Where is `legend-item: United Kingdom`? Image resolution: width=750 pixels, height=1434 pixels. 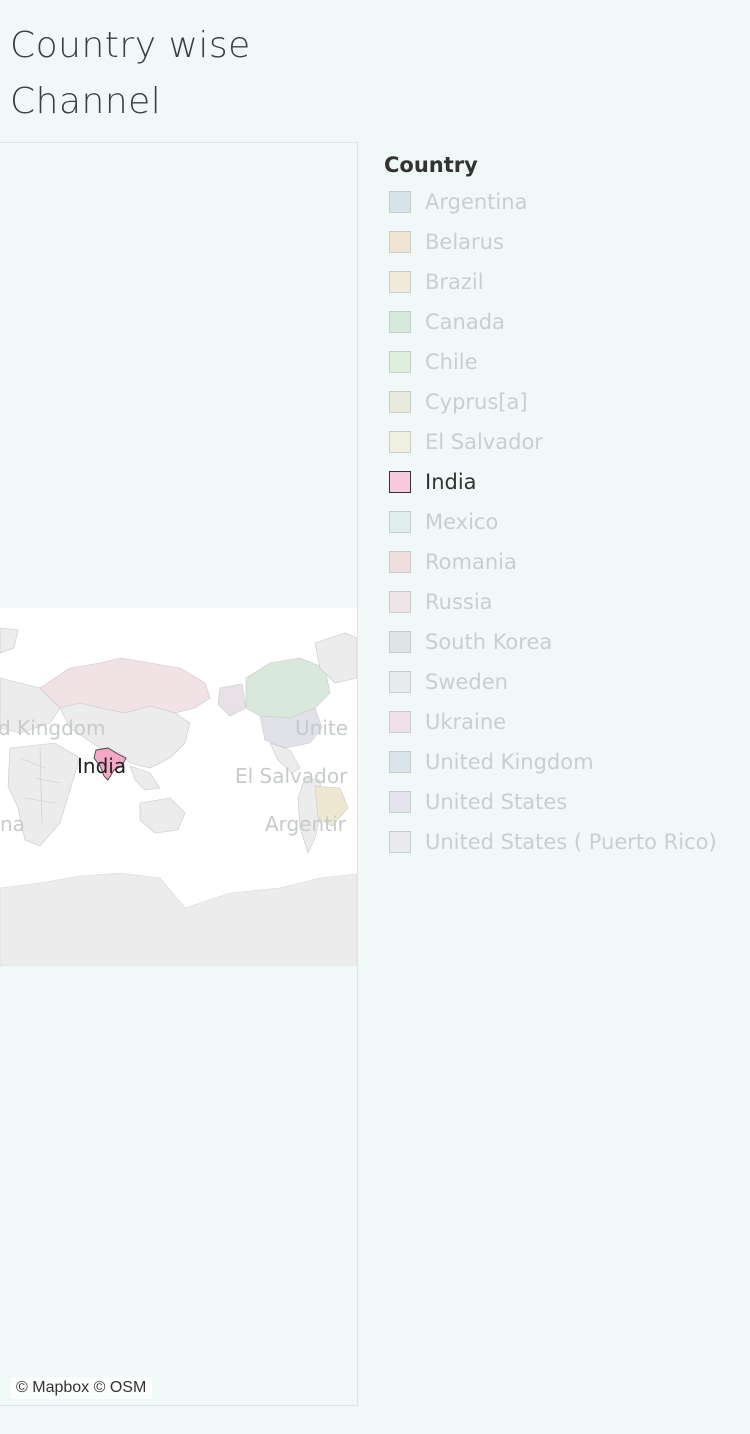 legend-item: United Kingdom is located at coordinates (553, 762).